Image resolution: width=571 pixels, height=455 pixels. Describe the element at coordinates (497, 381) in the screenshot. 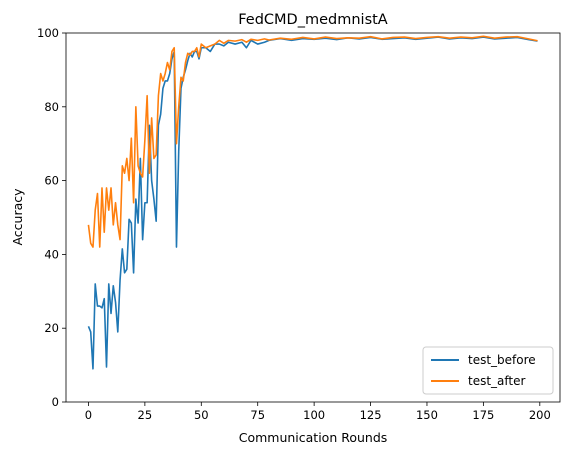

I see `legend-label-test-after: test_after` at that location.